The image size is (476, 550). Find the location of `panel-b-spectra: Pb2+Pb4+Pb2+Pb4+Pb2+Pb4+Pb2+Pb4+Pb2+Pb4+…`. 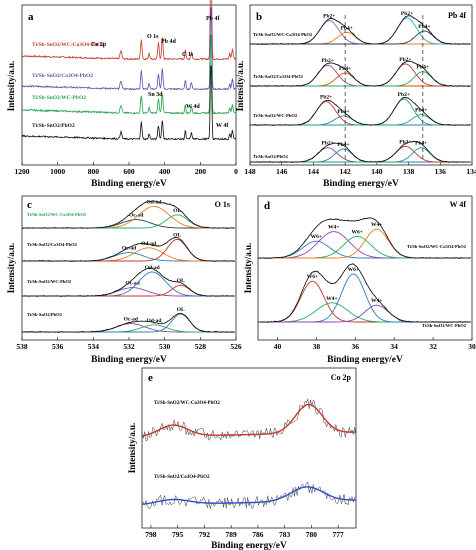

panel-b-spectra: Pb2+Pb4+Pb2+Pb4+Pb2+Pb4+Pb2+Pb4+Pb2+Pb4+… is located at coordinates (360, 87).